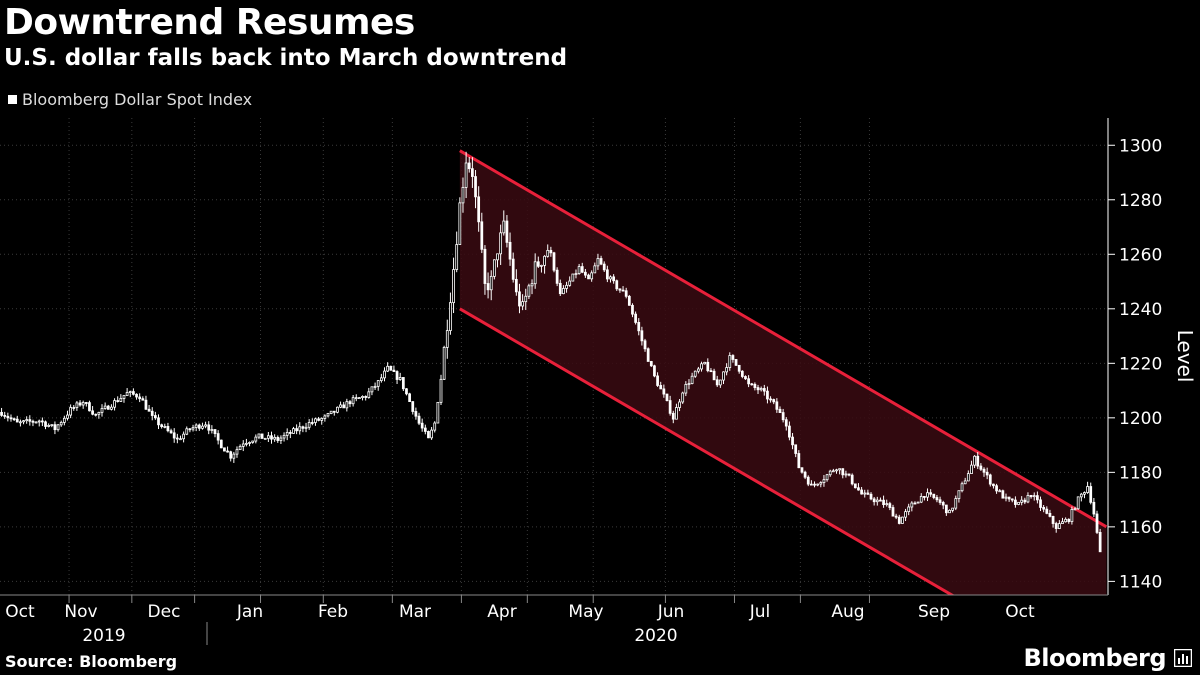  Describe the element at coordinates (1140, 528) in the screenshot. I see `y-tick-label: 1160` at that location.